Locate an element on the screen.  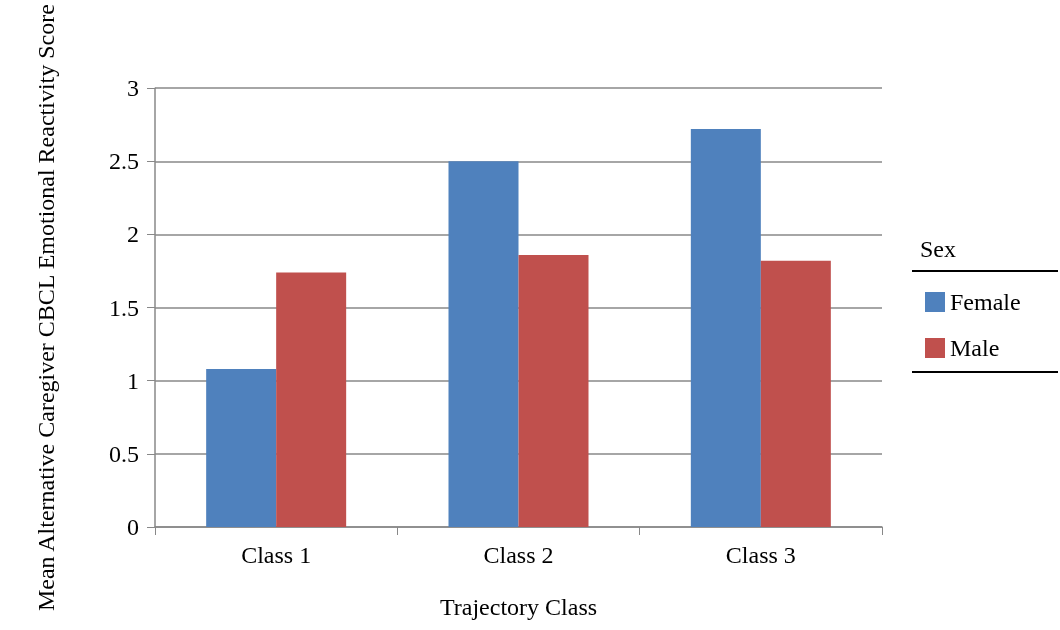
x-tick-label: Class 3 is located at coordinates (760, 555).